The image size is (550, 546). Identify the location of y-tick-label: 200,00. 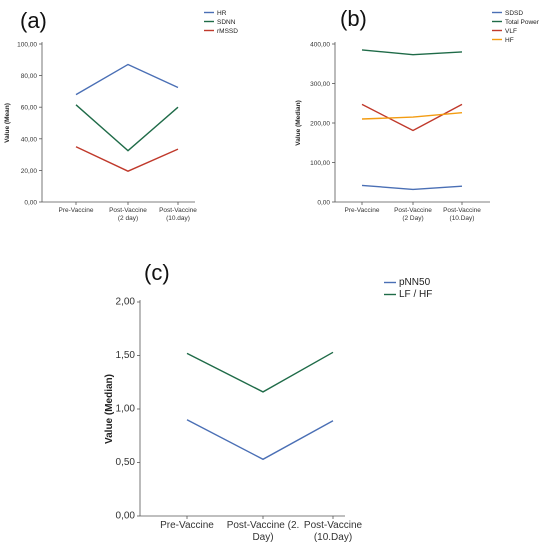
(320, 124).